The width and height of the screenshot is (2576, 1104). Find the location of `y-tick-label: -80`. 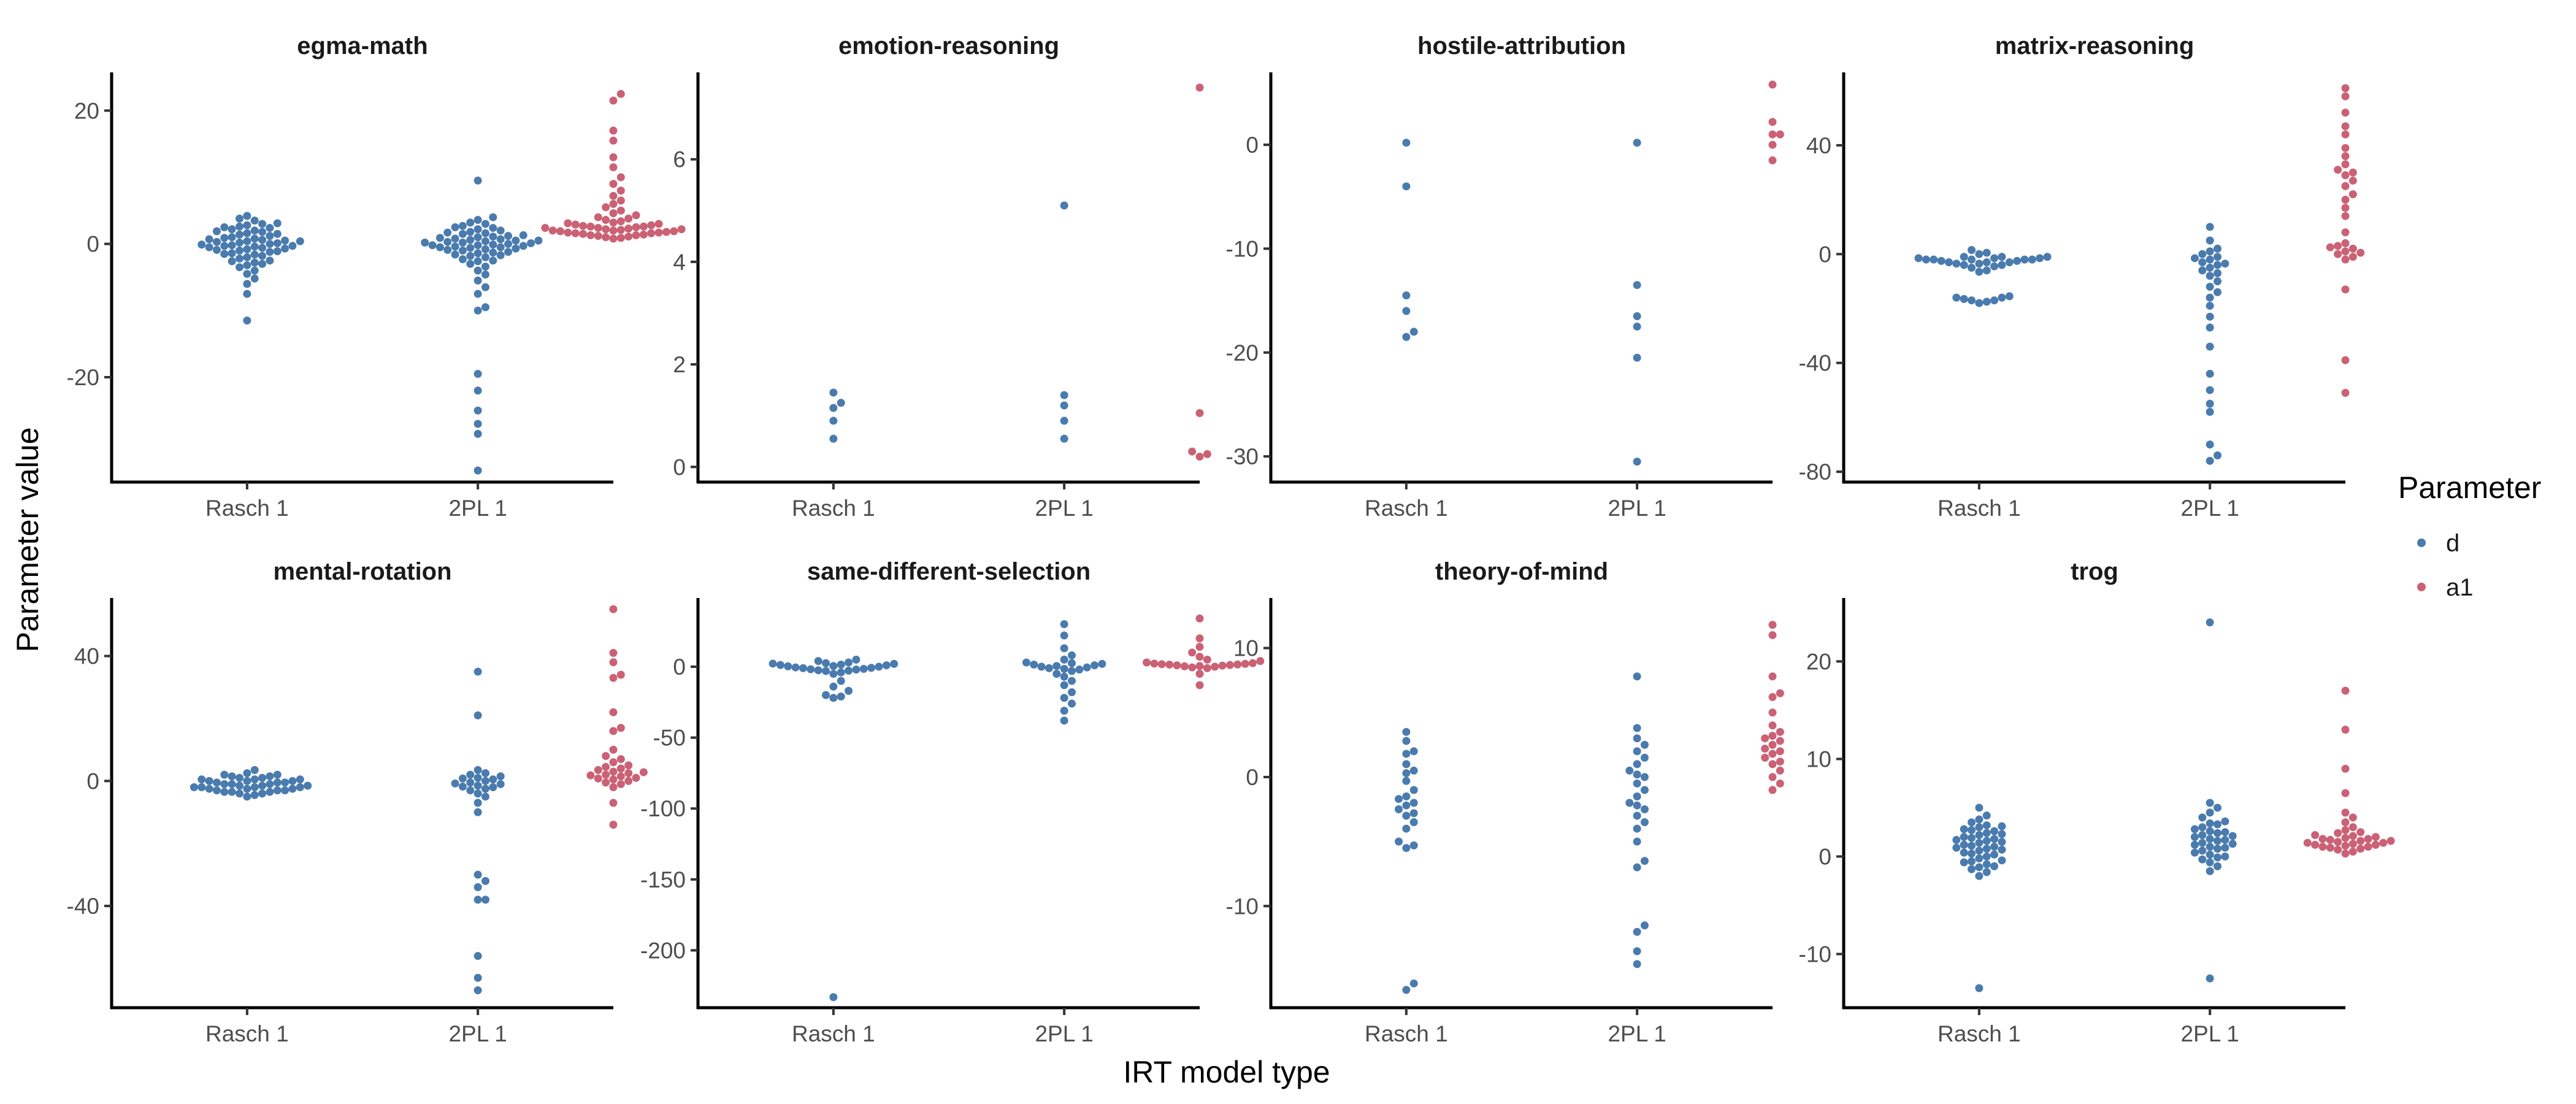

y-tick-label: -80 is located at coordinates (1815, 472).